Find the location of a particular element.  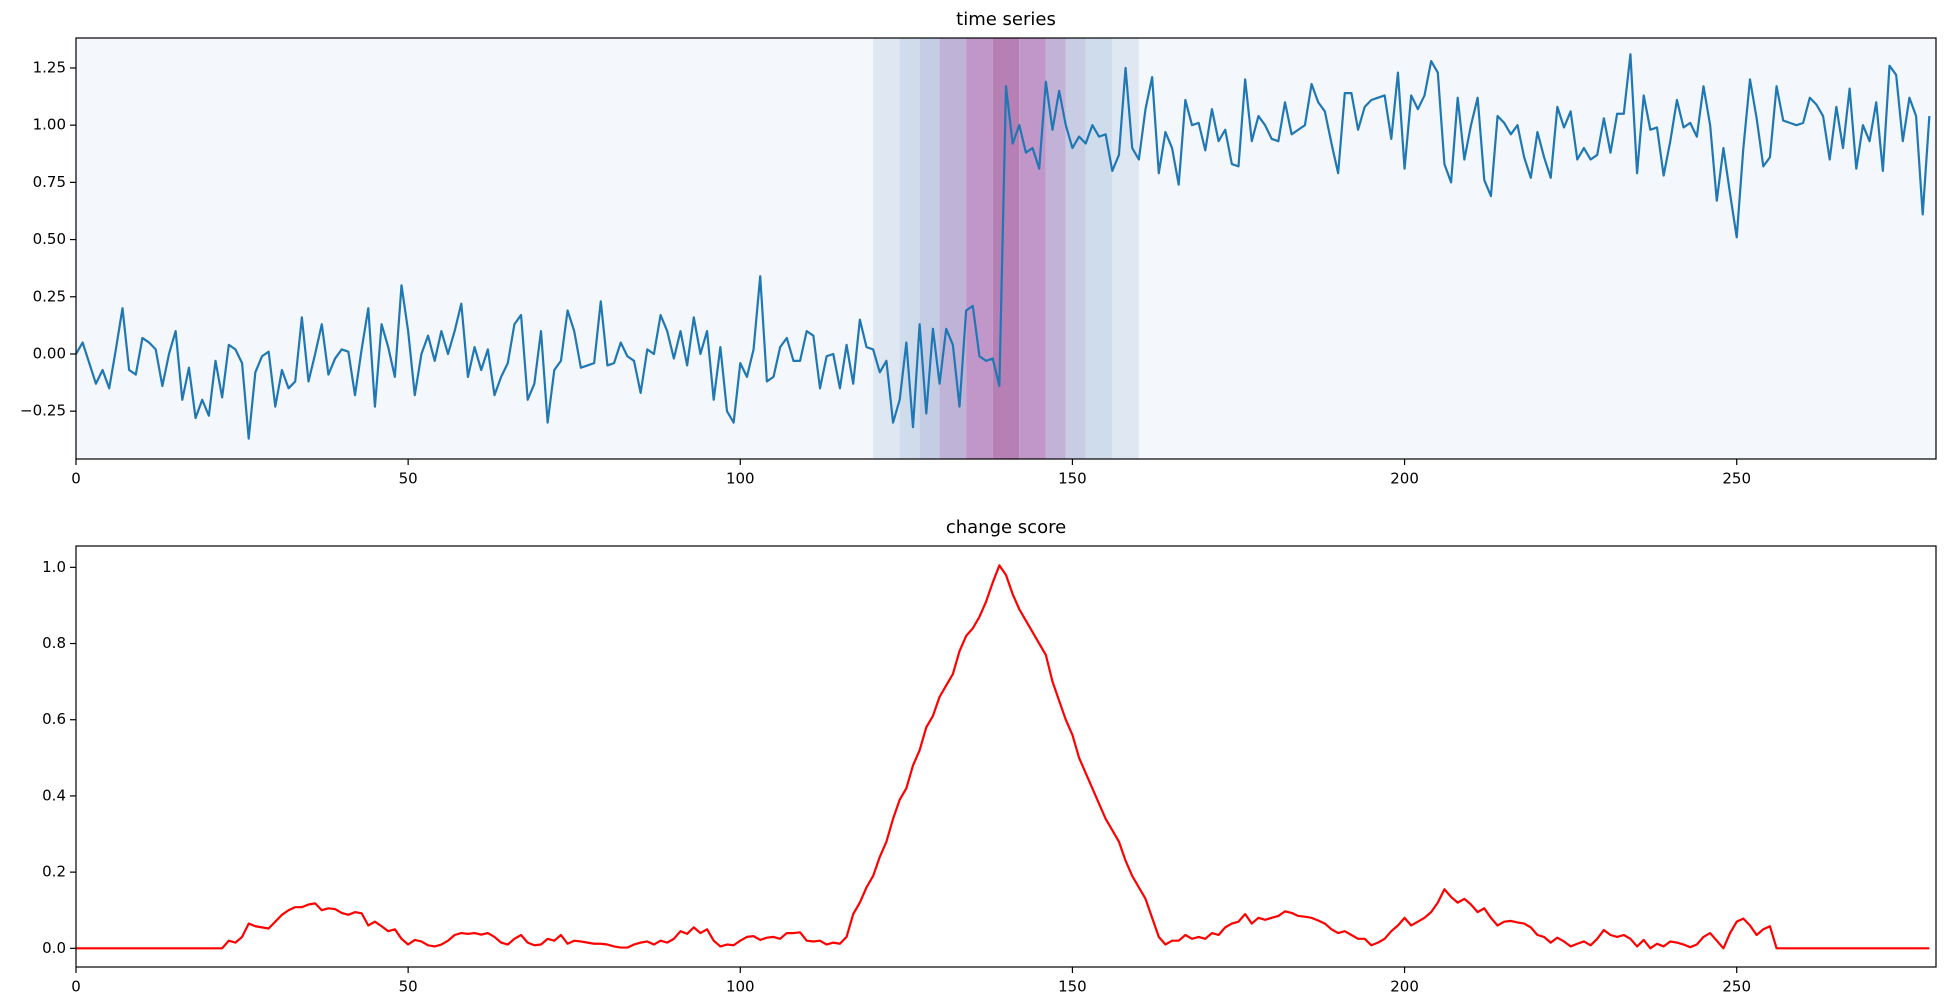

y-tick-label: −0.25 is located at coordinates (43, 411).